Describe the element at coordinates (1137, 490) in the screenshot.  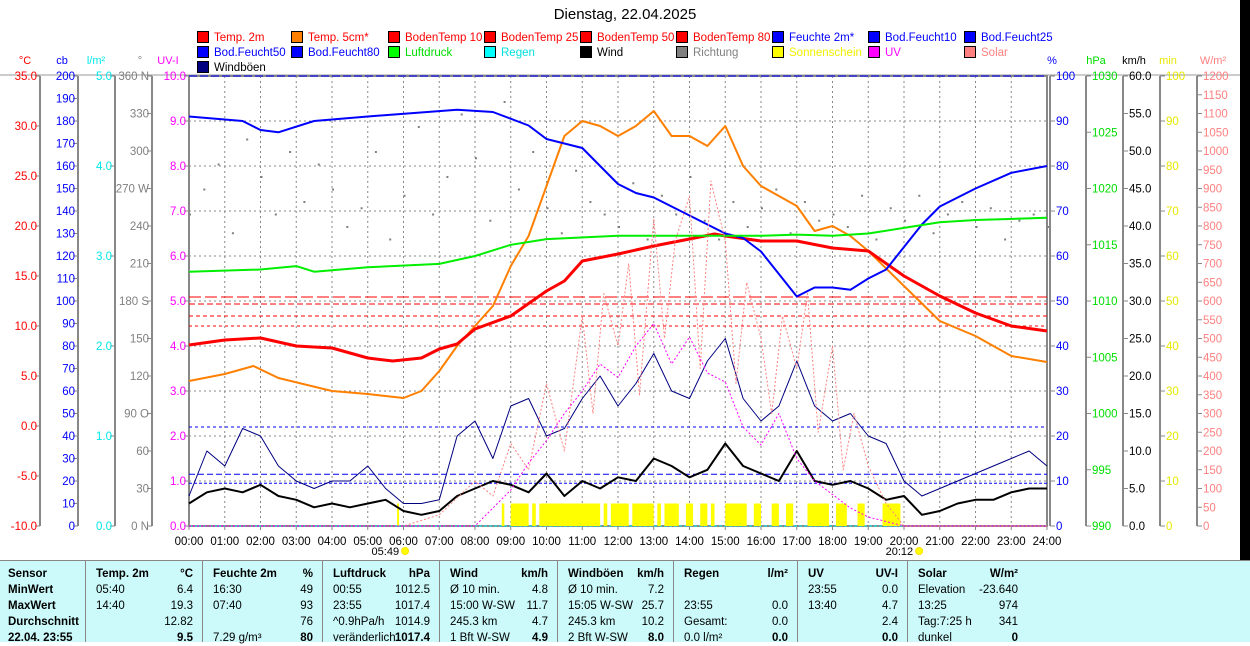
I see `tick-label-wind: 5.0` at that location.